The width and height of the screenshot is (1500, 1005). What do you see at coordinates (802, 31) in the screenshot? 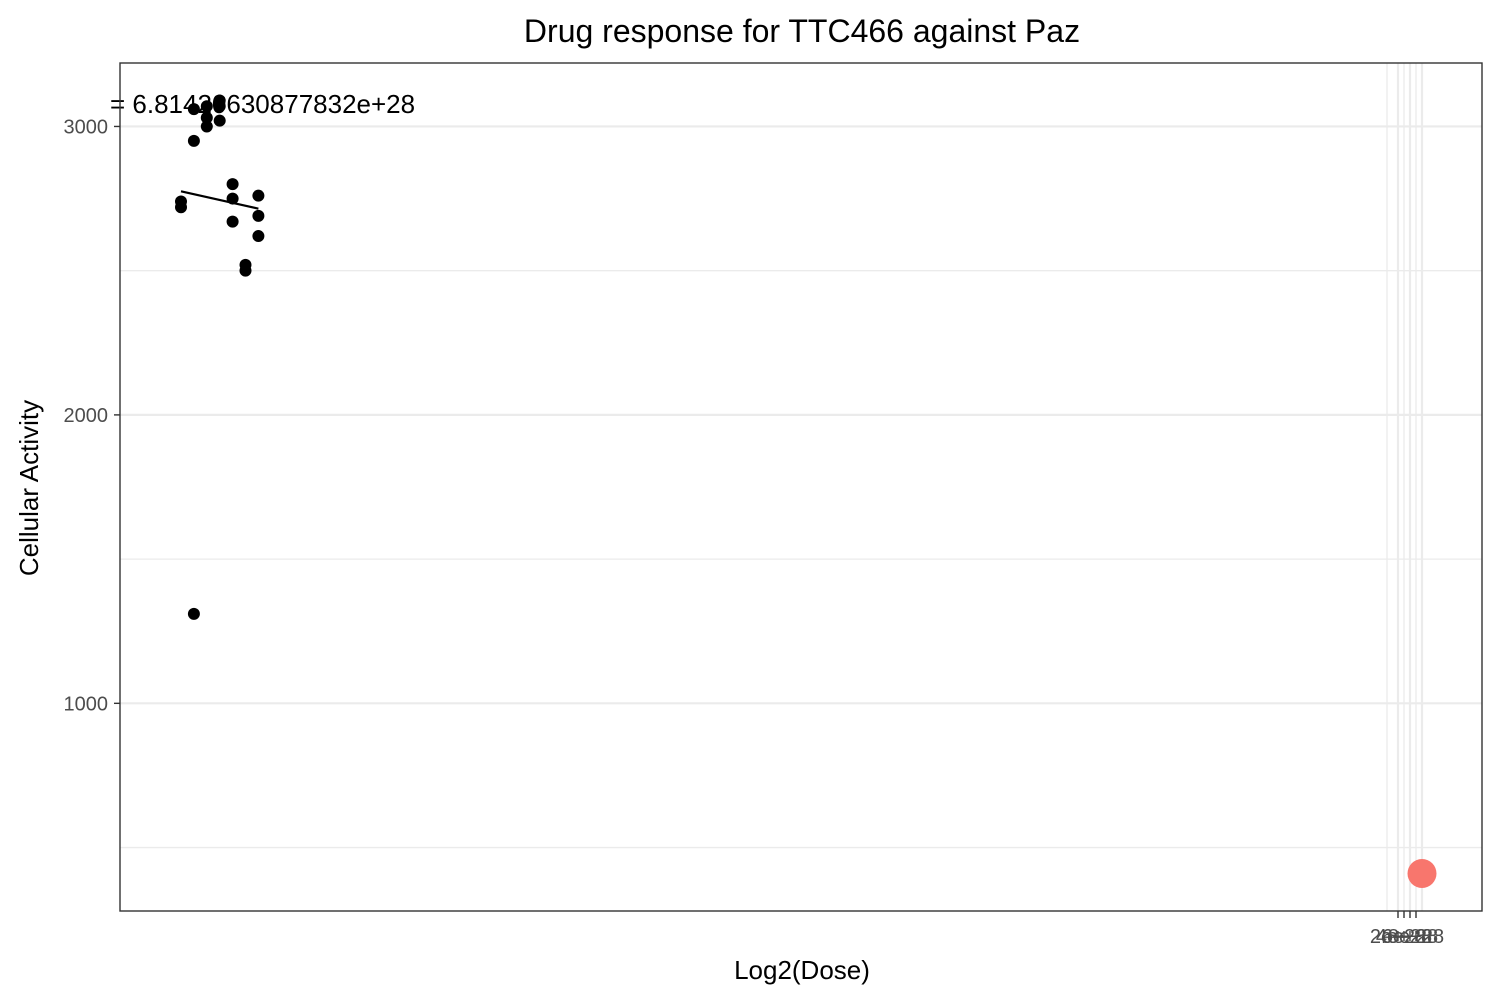
I see `chart-title: Drug response for TTC466 against Paz` at bounding box center [802, 31].